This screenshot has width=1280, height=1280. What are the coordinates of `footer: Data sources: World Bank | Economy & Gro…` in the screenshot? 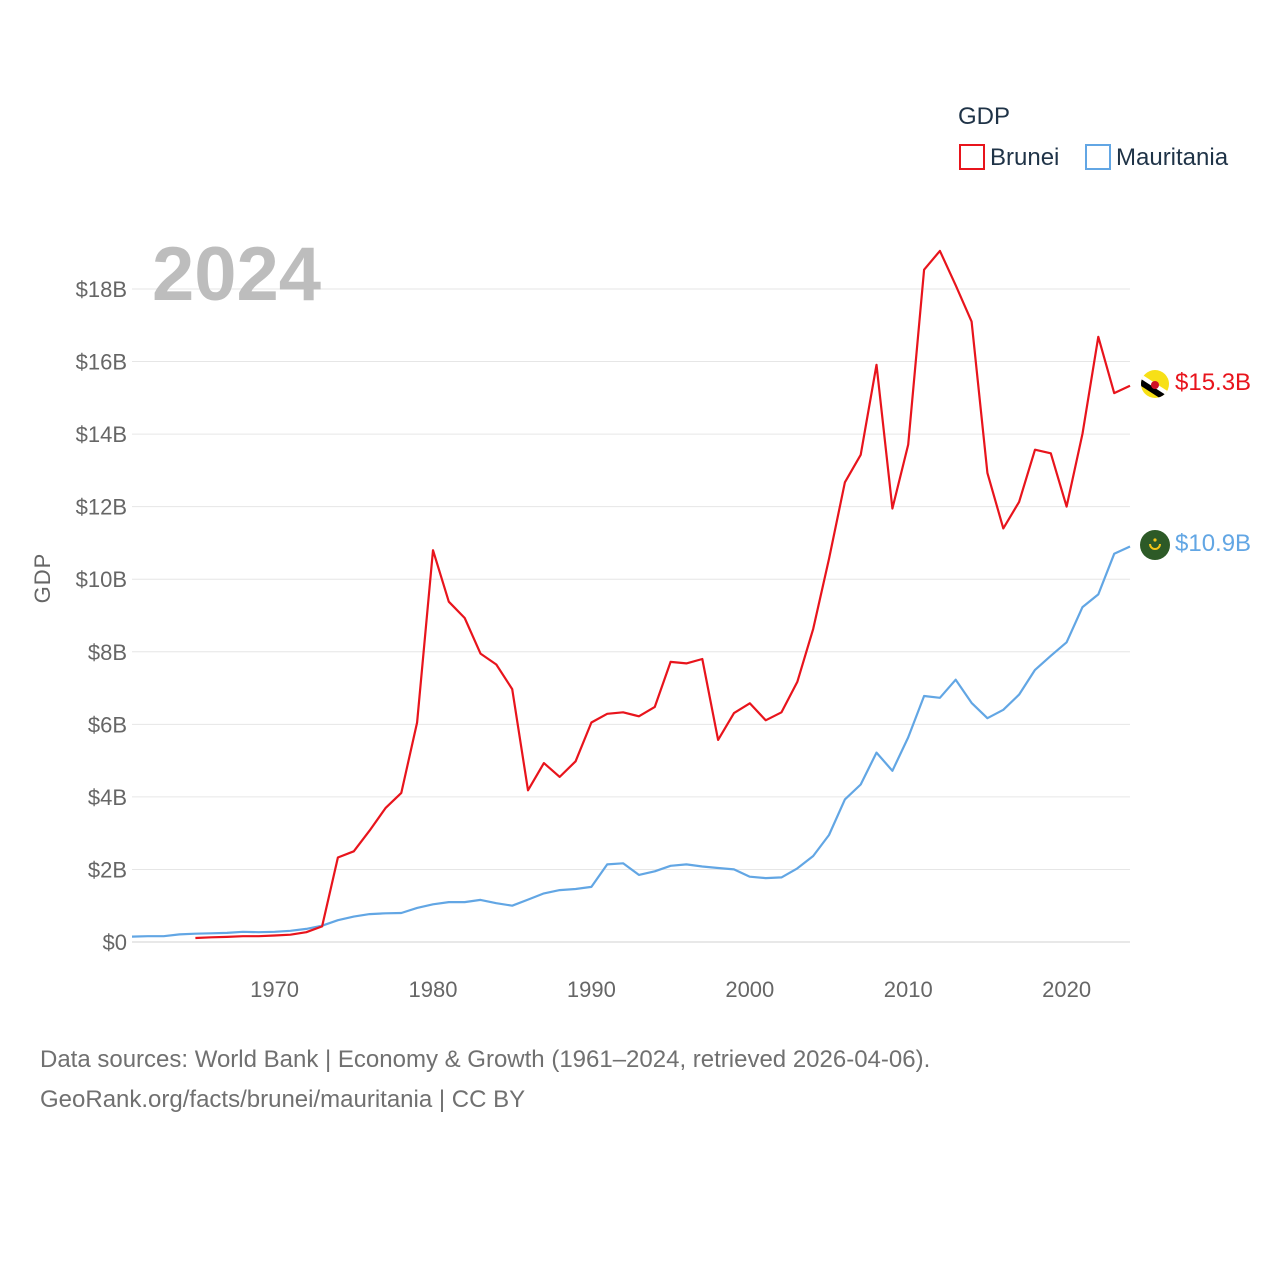 It's located at (640, 1080).